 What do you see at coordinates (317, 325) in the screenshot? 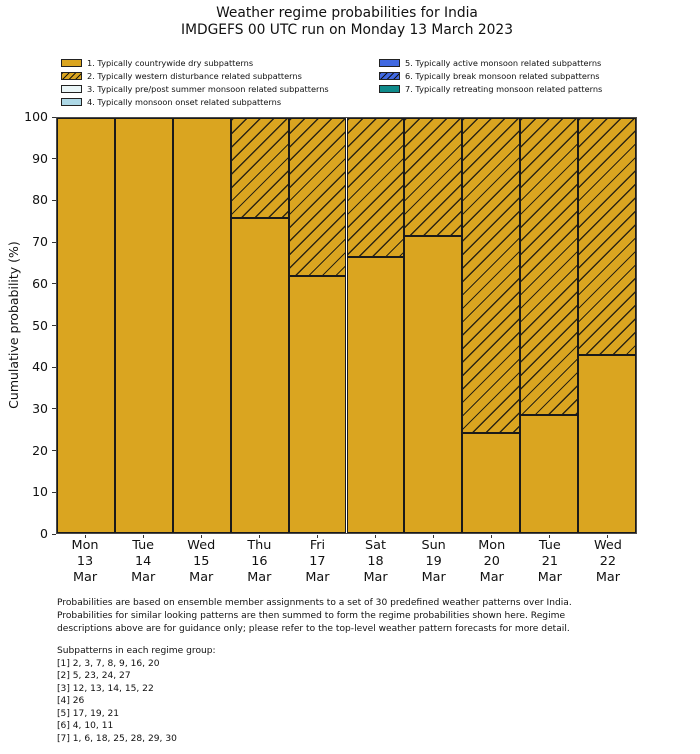
I see `bar-fri-17-mar` at bounding box center [317, 325].